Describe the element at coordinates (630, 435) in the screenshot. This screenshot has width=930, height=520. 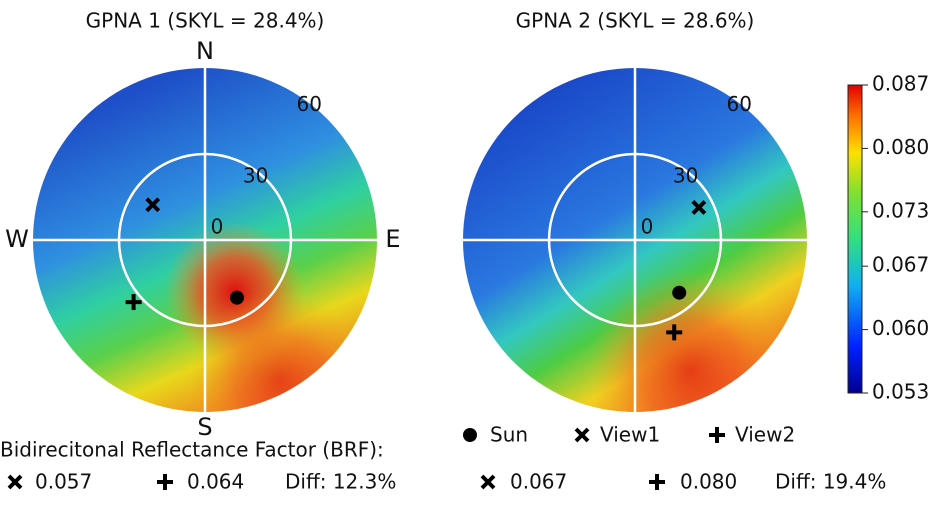
I see `legend-label: View1` at that location.